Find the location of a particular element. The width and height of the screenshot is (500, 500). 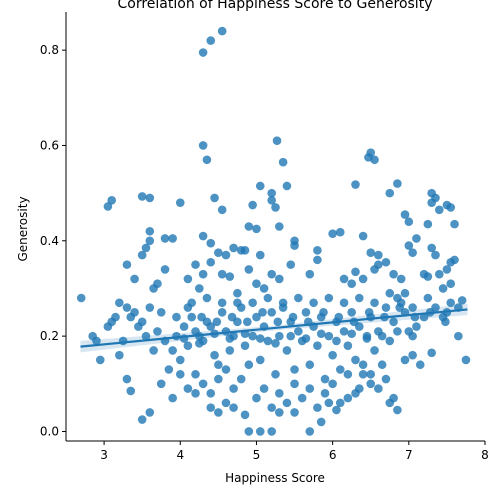

x-tick-label: 4 is located at coordinates (180, 455).